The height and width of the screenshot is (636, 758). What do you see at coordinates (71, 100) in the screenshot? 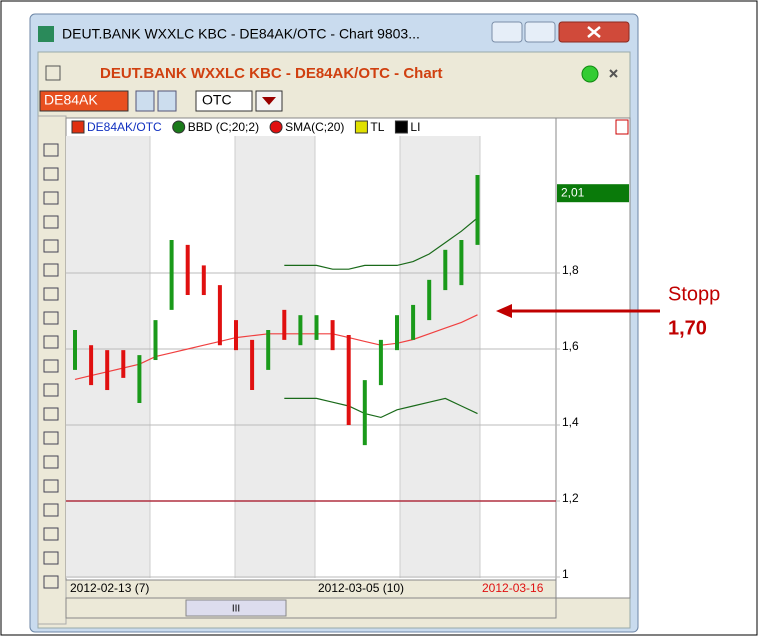
I see `symbol: DE84AK` at bounding box center [71, 100].